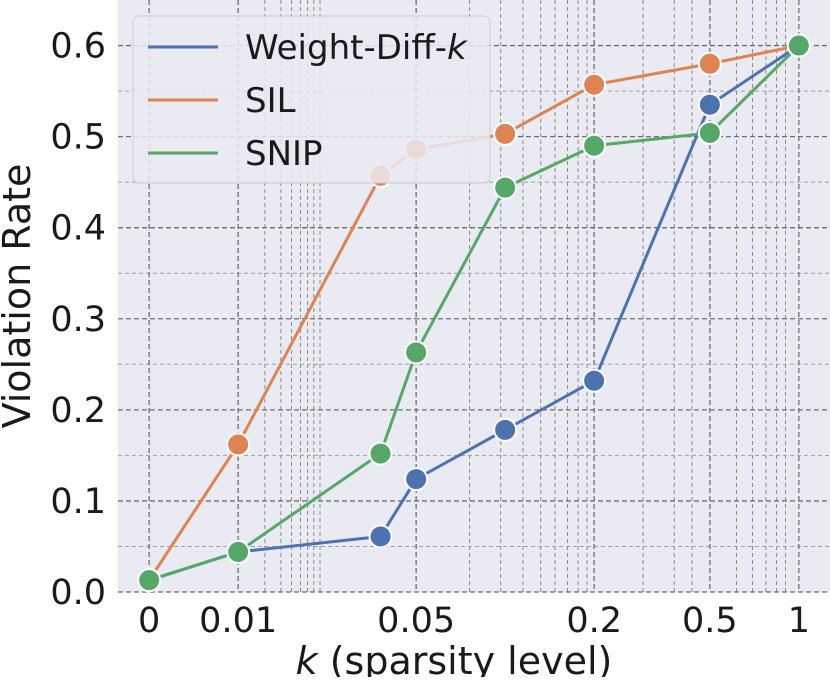 The image size is (830, 681). Describe the element at coordinates (799, 621) in the screenshot. I see `x-tick-label: 1` at that location.